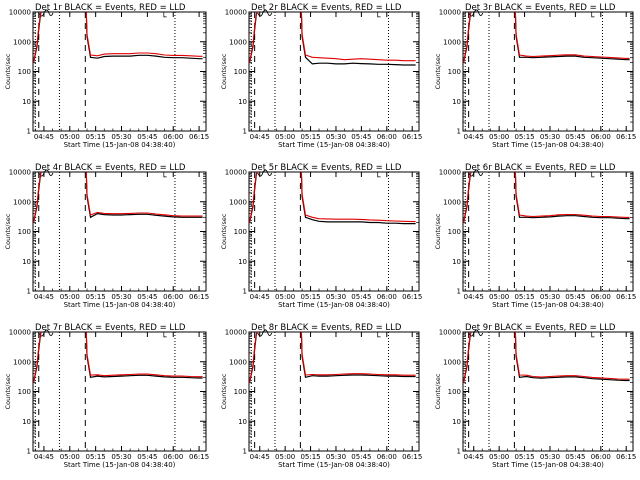 The image size is (640, 480). What do you see at coordinates (540, 8) in the screenshot?
I see `panel-title: Det 3r BLACK = Events, RED = LLD` at bounding box center [540, 8].